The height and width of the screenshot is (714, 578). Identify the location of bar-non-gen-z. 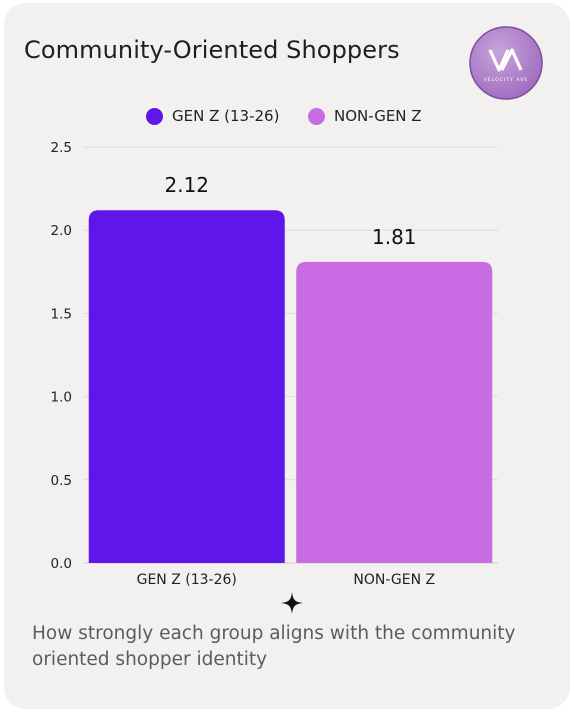
(394, 412).